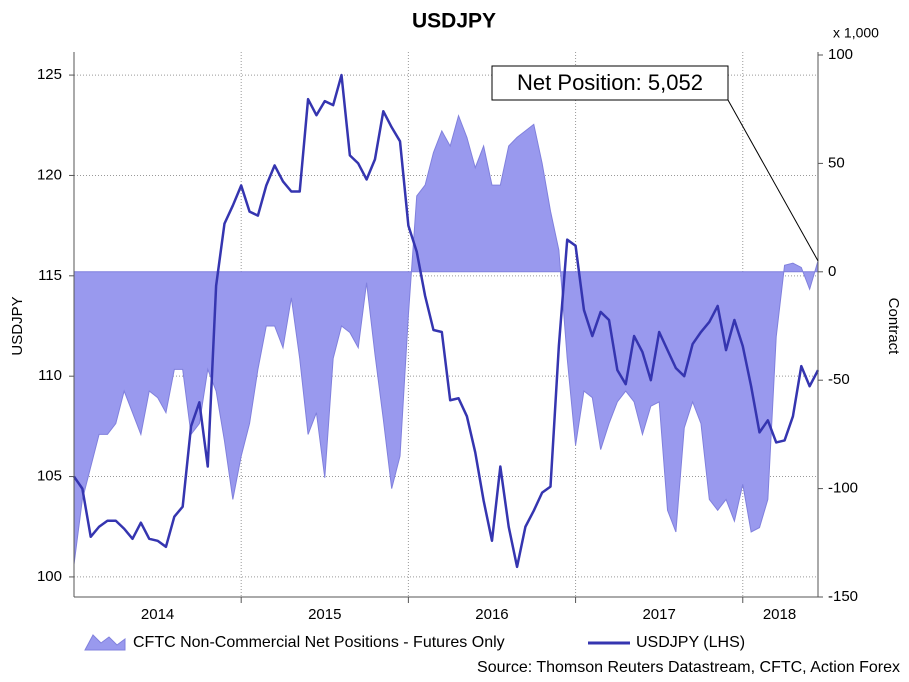 Image resolution: width=909 pixels, height=682 pixels. What do you see at coordinates (49, 74) in the screenshot?
I see `y-tick-label: 125` at bounding box center [49, 74].